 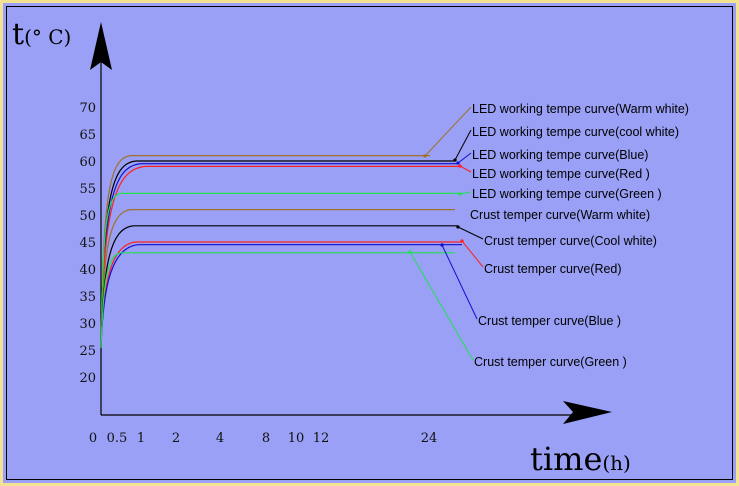 I want to click on series-label: Crust temper curve(Warm white), so click(x=560, y=215).